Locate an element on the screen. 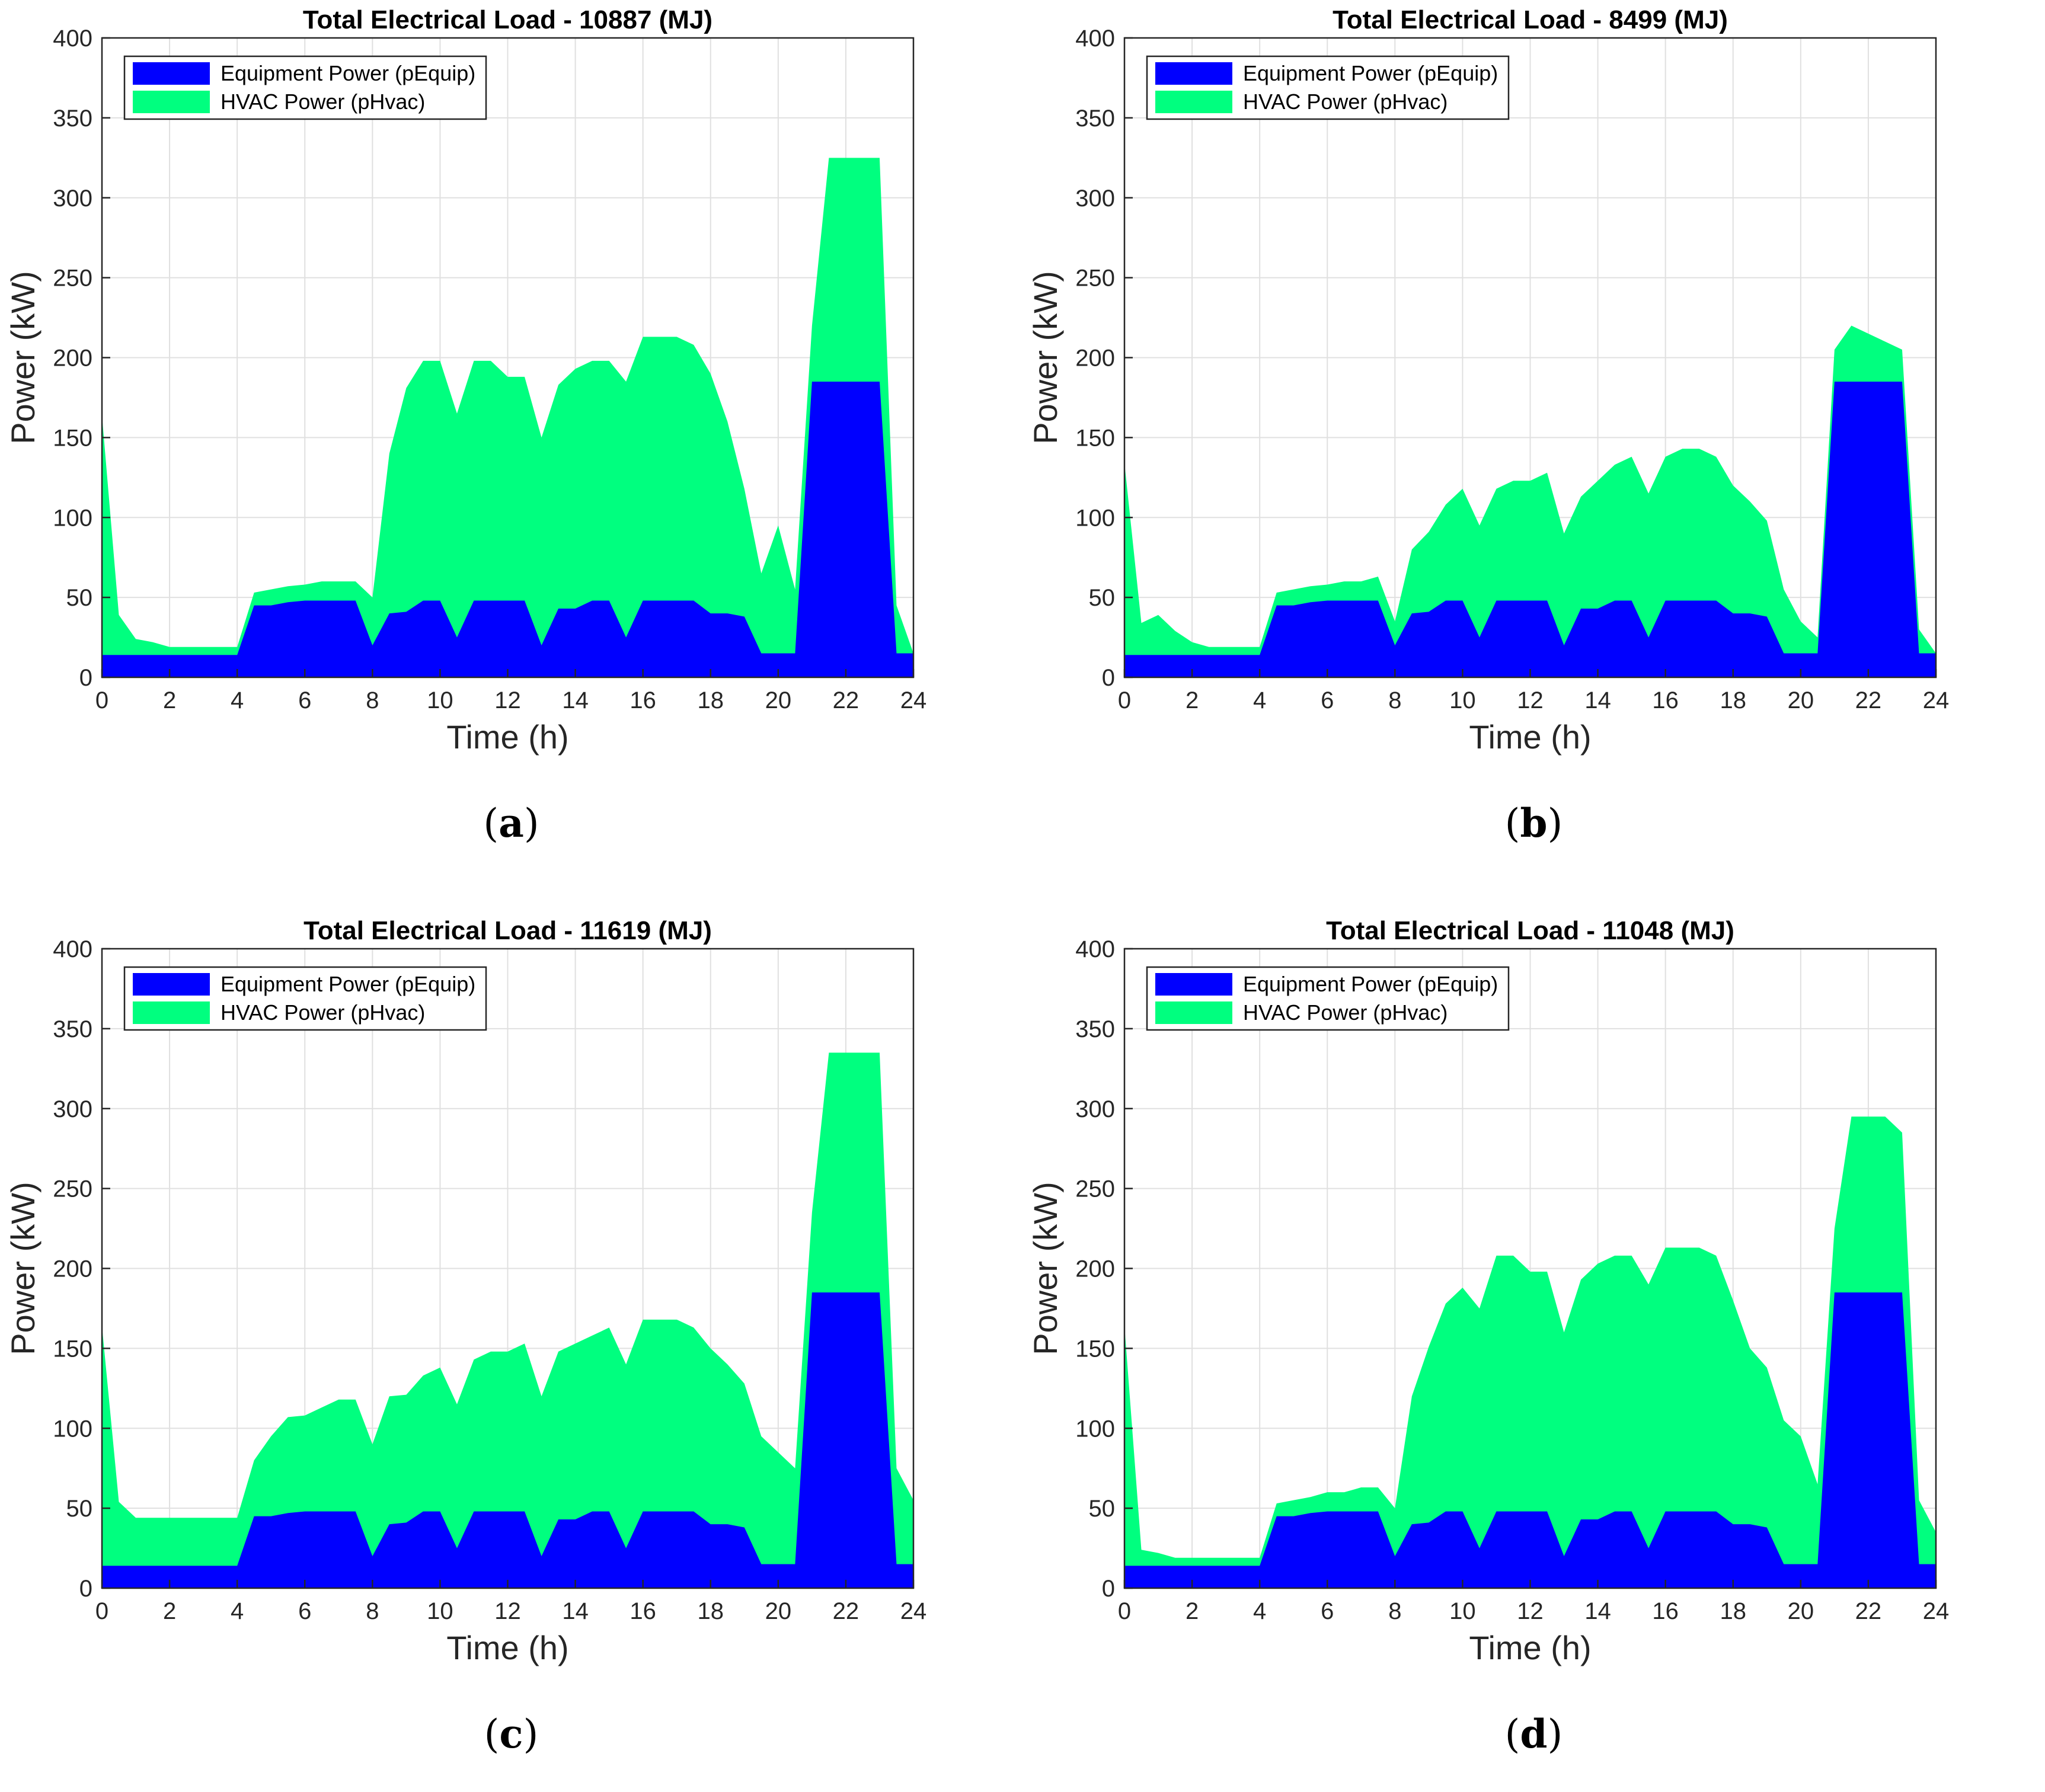 This screenshot has width=2045, height=1792. x-tick-label: 20 is located at coordinates (1801, 700).